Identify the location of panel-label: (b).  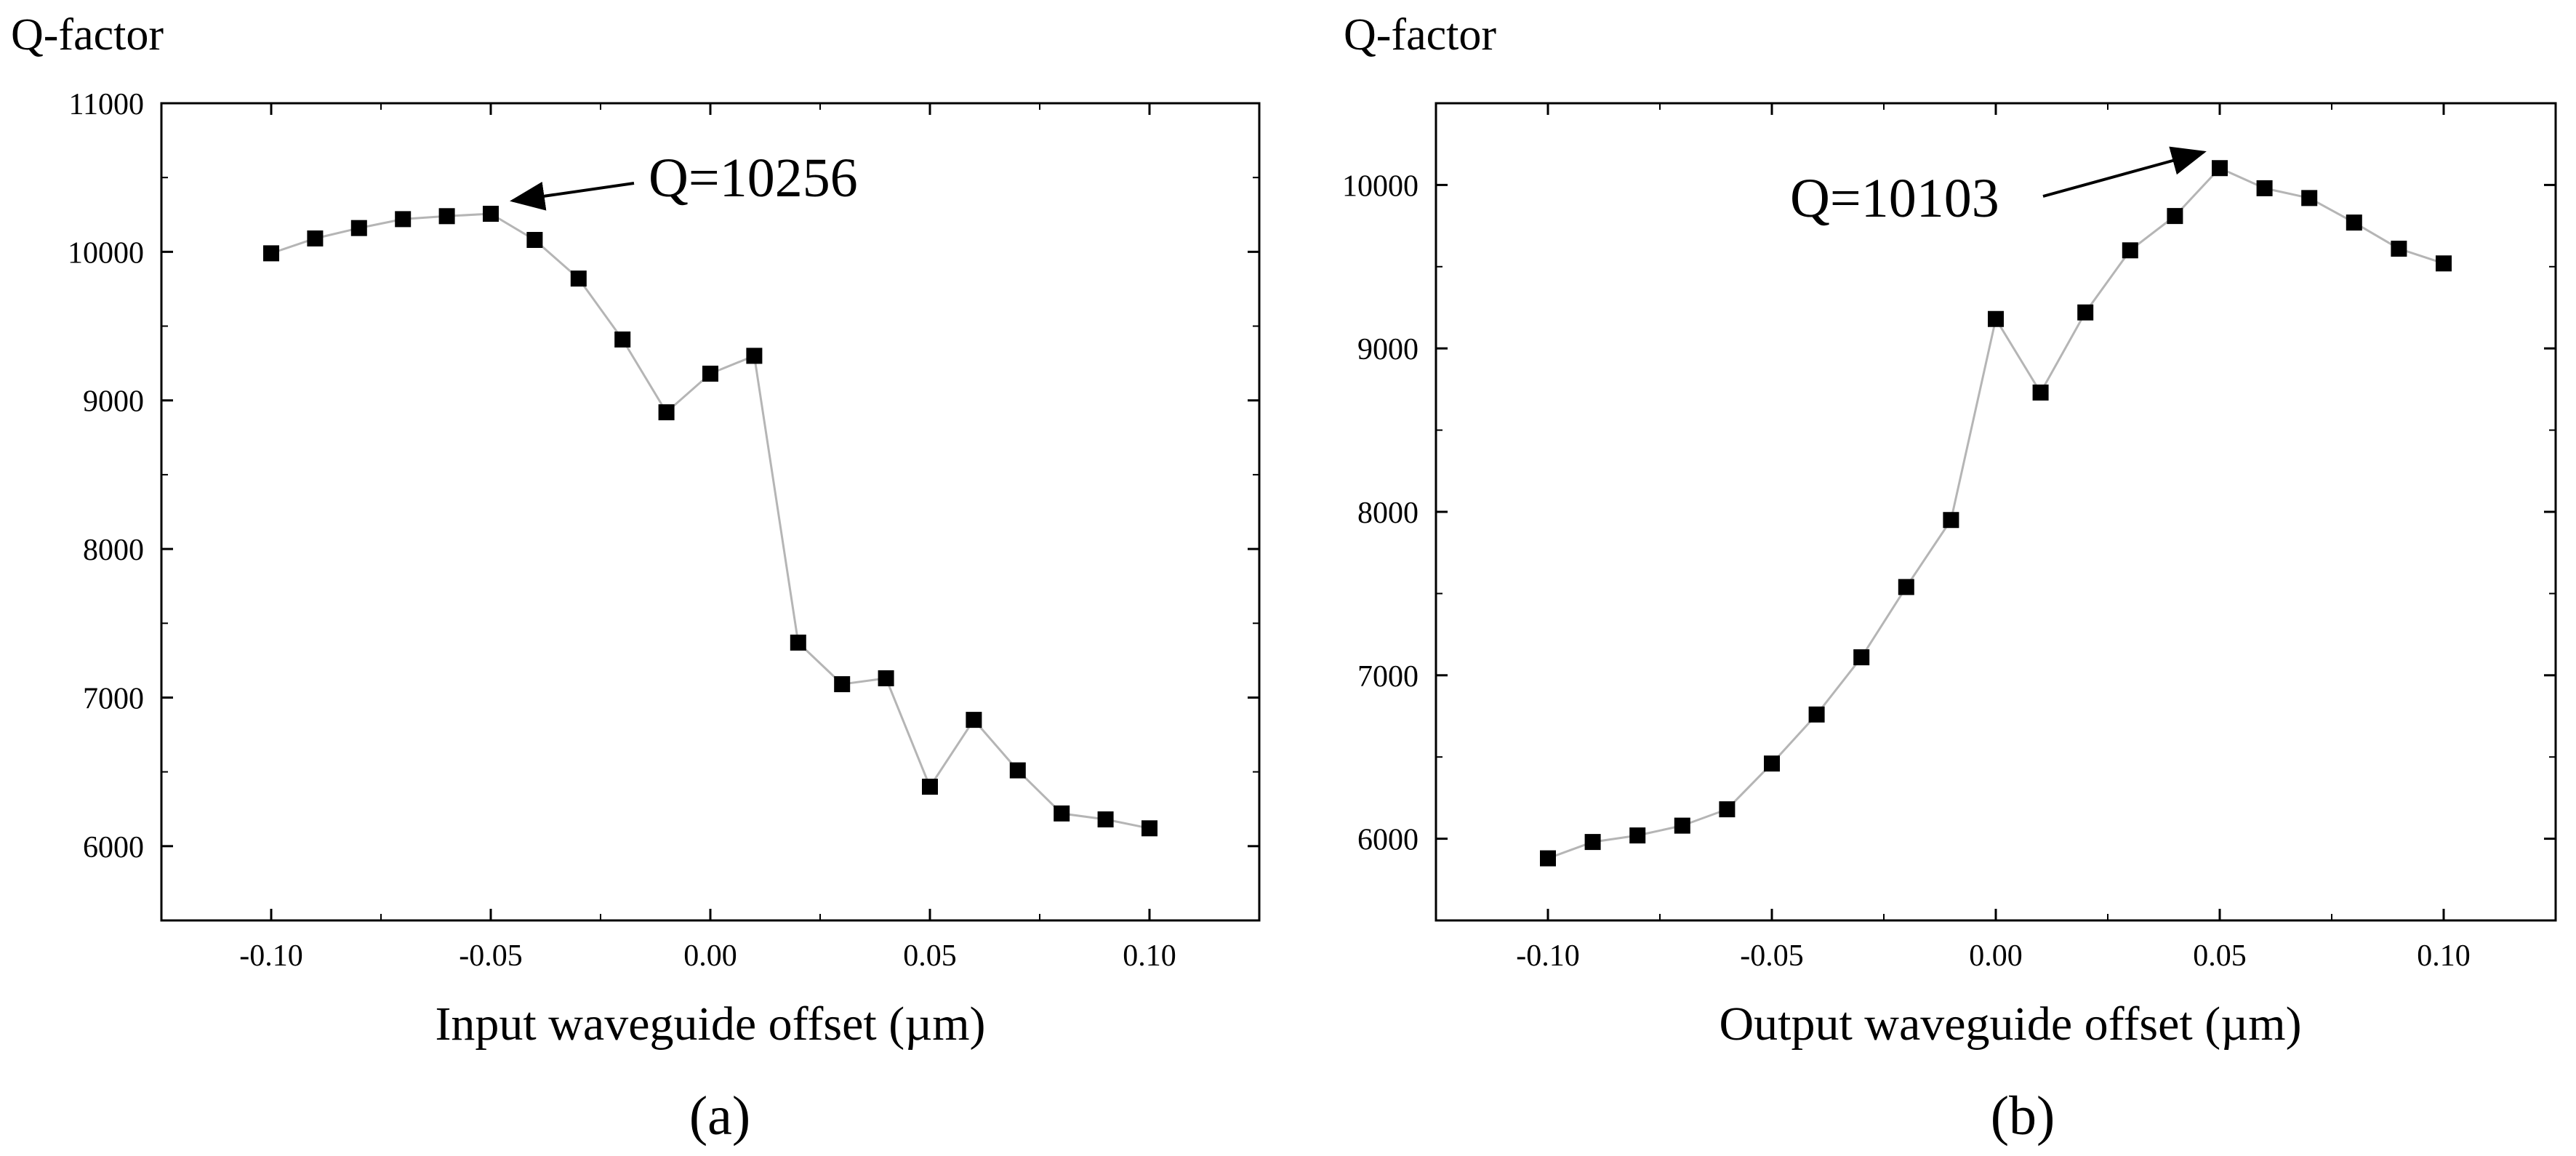
(2023, 1116).